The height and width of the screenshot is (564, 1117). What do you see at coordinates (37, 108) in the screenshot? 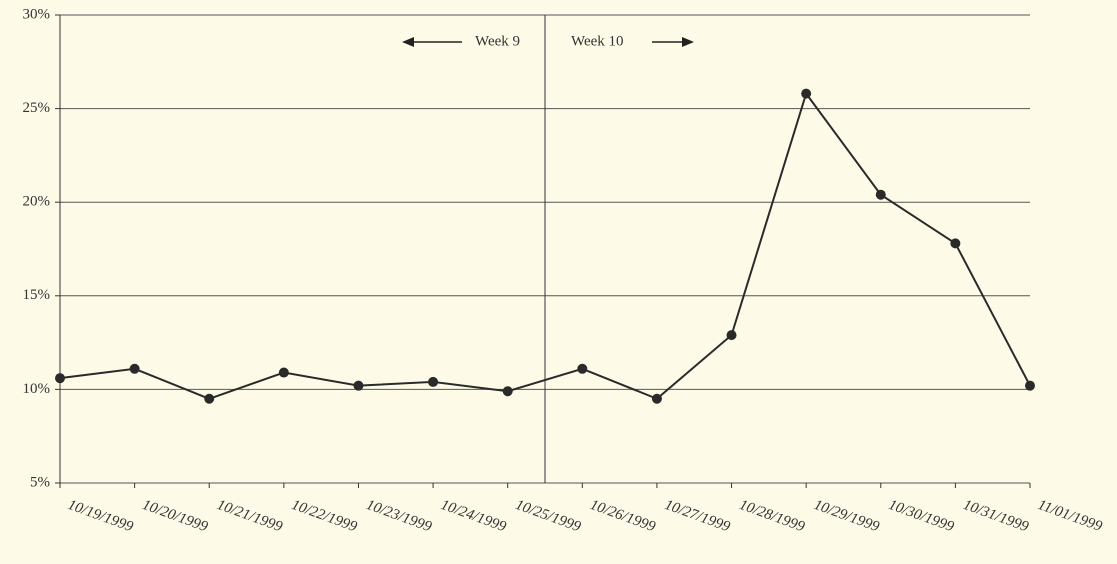
I see `y-tick-label: 25%` at bounding box center [37, 108].